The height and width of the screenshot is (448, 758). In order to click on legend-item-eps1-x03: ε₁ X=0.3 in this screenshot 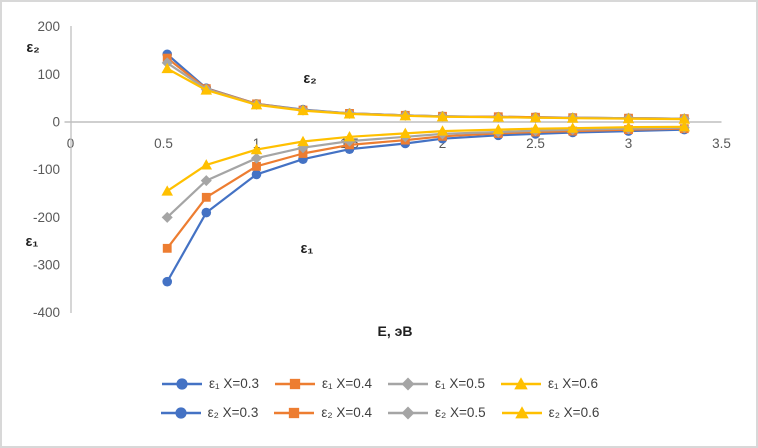, I will do `click(209, 383)`.